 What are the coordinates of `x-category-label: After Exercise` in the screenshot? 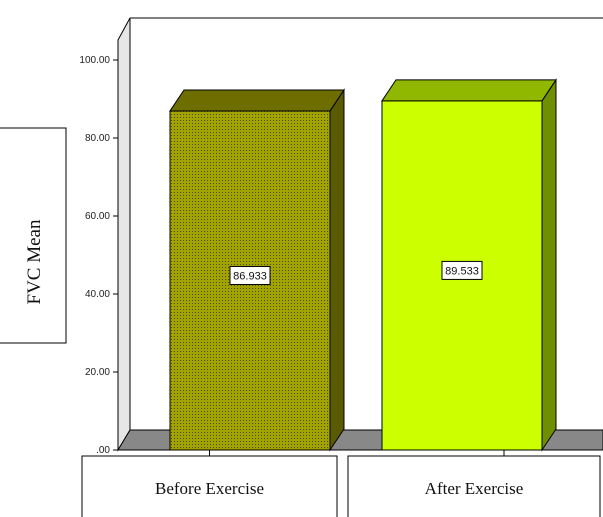 It's located at (474, 488).